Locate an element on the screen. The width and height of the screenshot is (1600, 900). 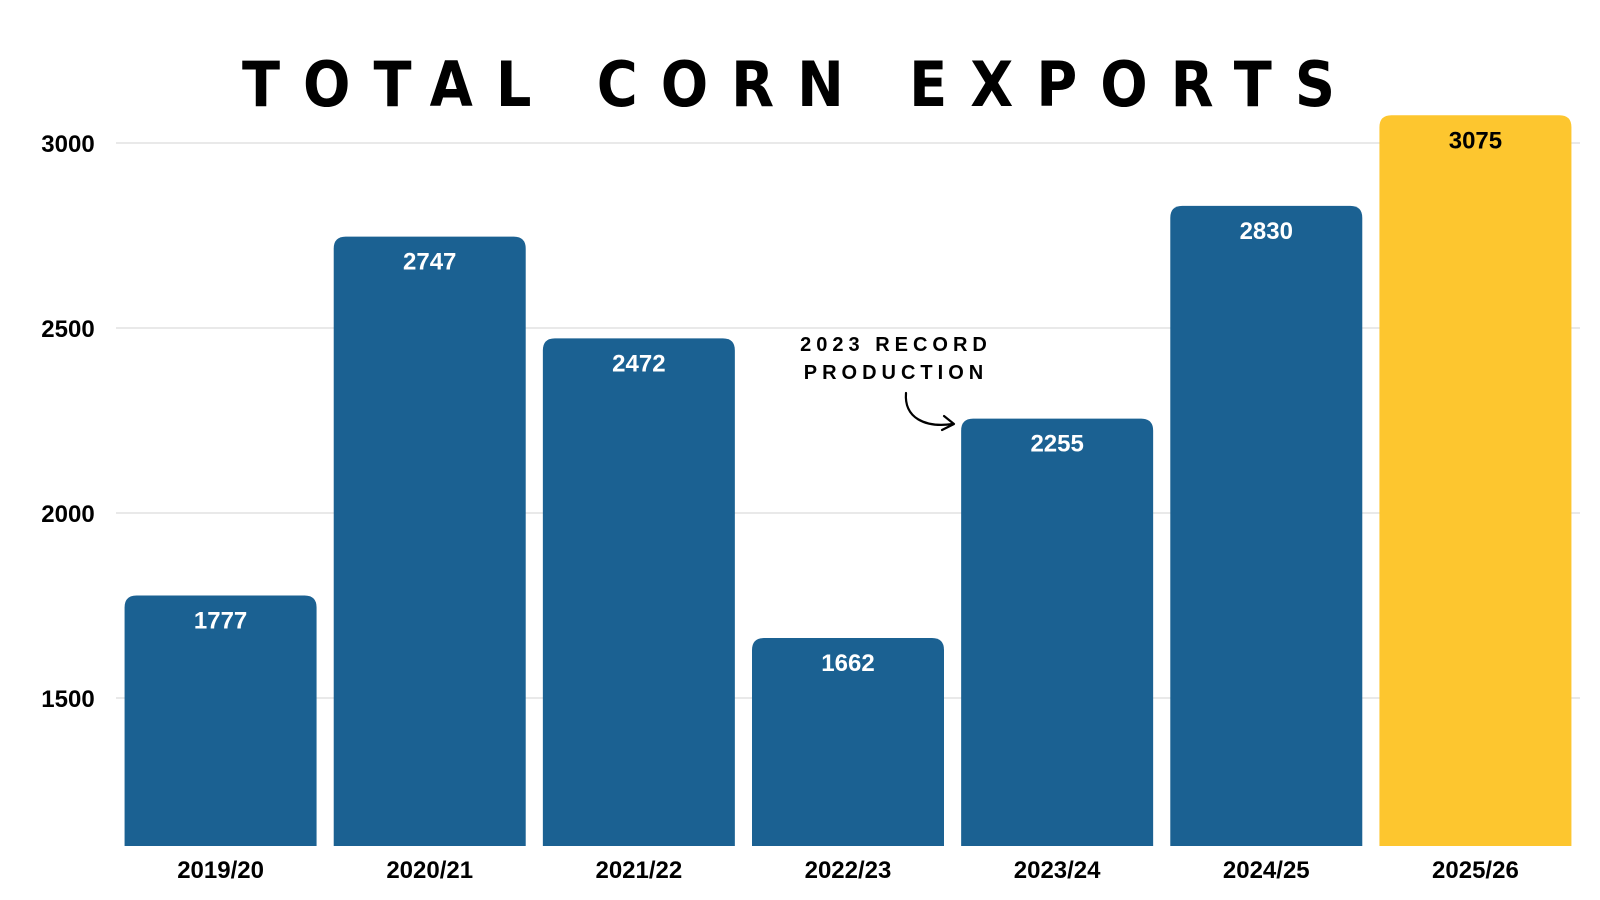
x-tick-label: 2025/26 is located at coordinates (1475, 870).